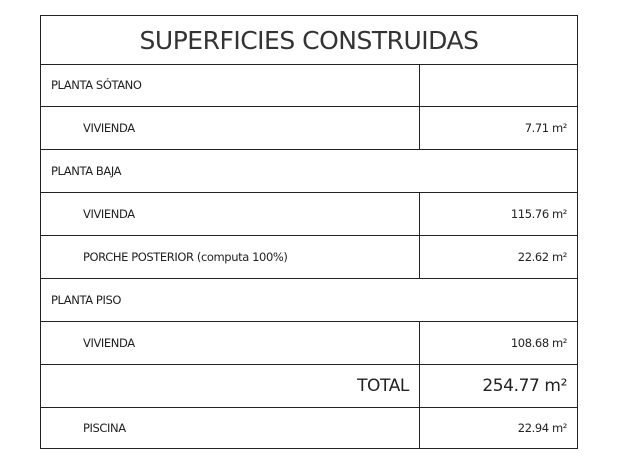 The image size is (640, 473). I want to click on row-value, so click(498, 85).